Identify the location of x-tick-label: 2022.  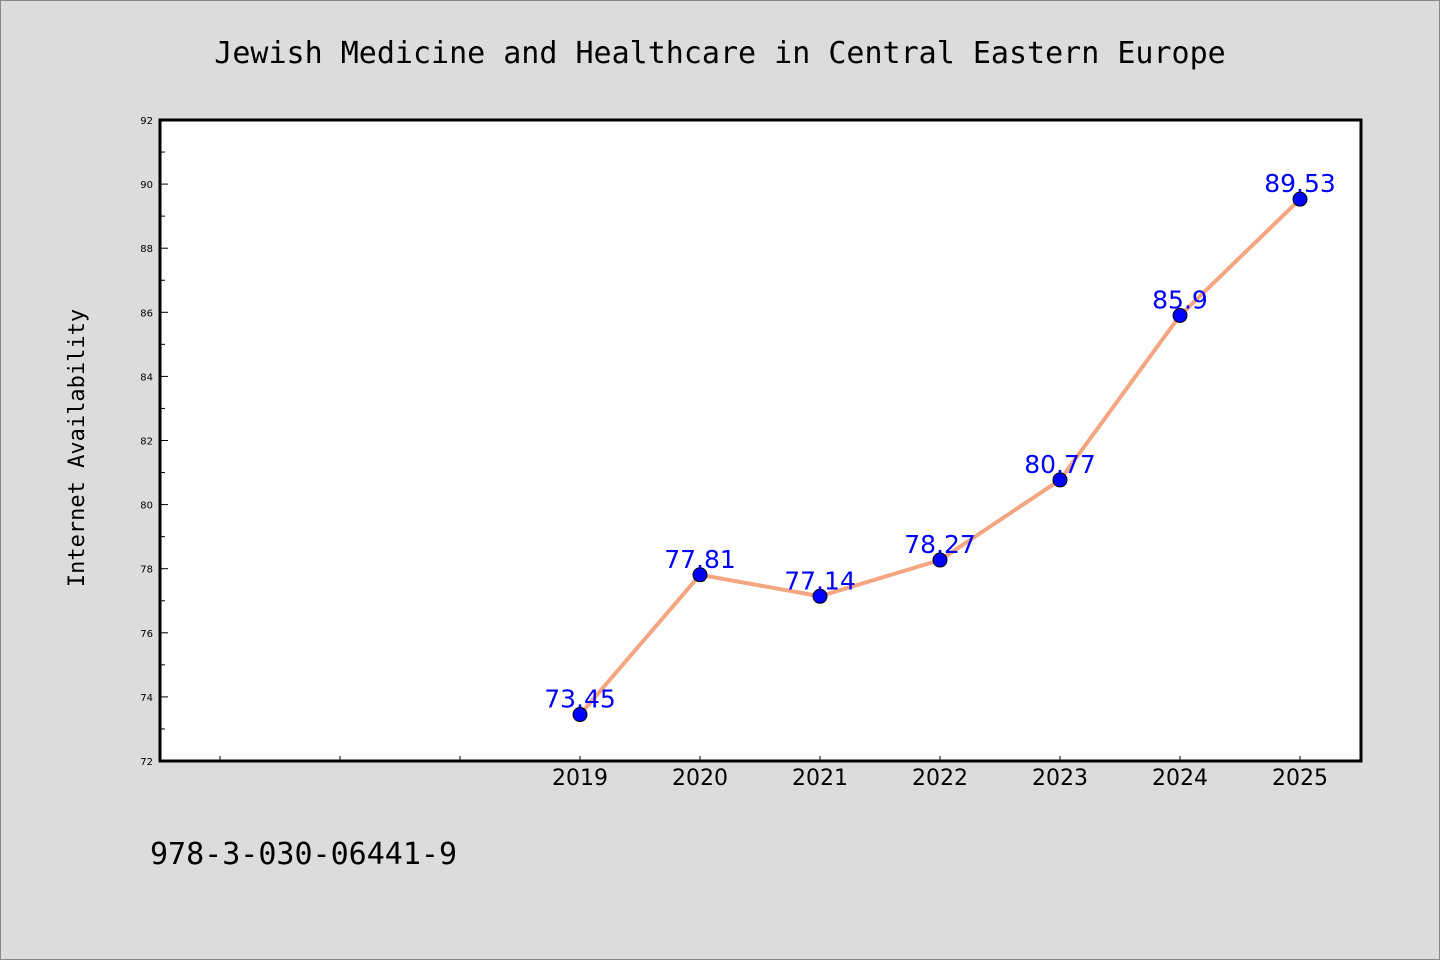
(940, 778).